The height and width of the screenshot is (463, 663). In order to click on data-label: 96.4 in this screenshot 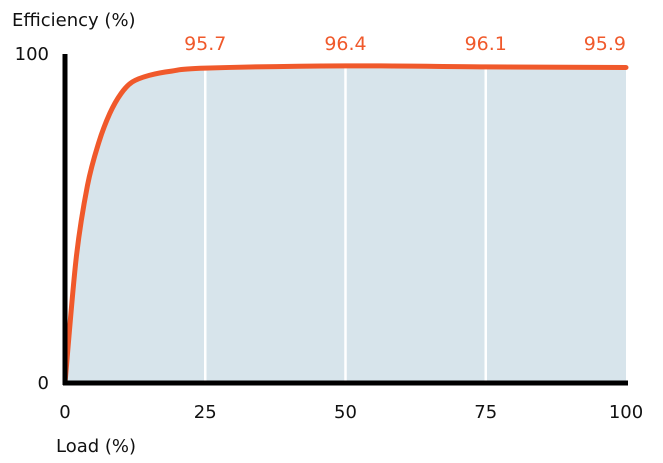, I will do `click(345, 44)`.